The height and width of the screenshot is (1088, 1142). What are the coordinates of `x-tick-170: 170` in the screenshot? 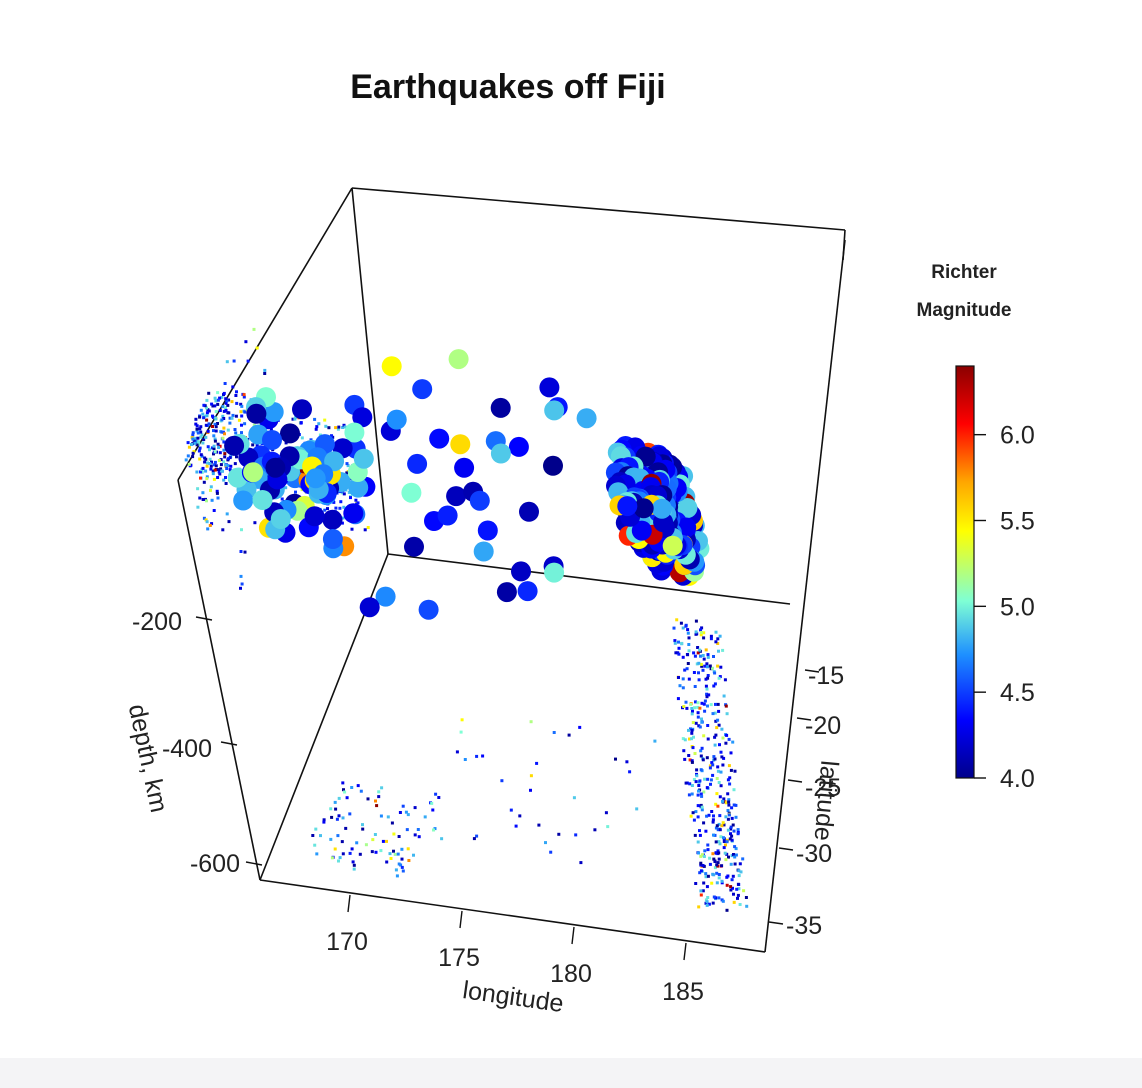 It's located at (347, 942).